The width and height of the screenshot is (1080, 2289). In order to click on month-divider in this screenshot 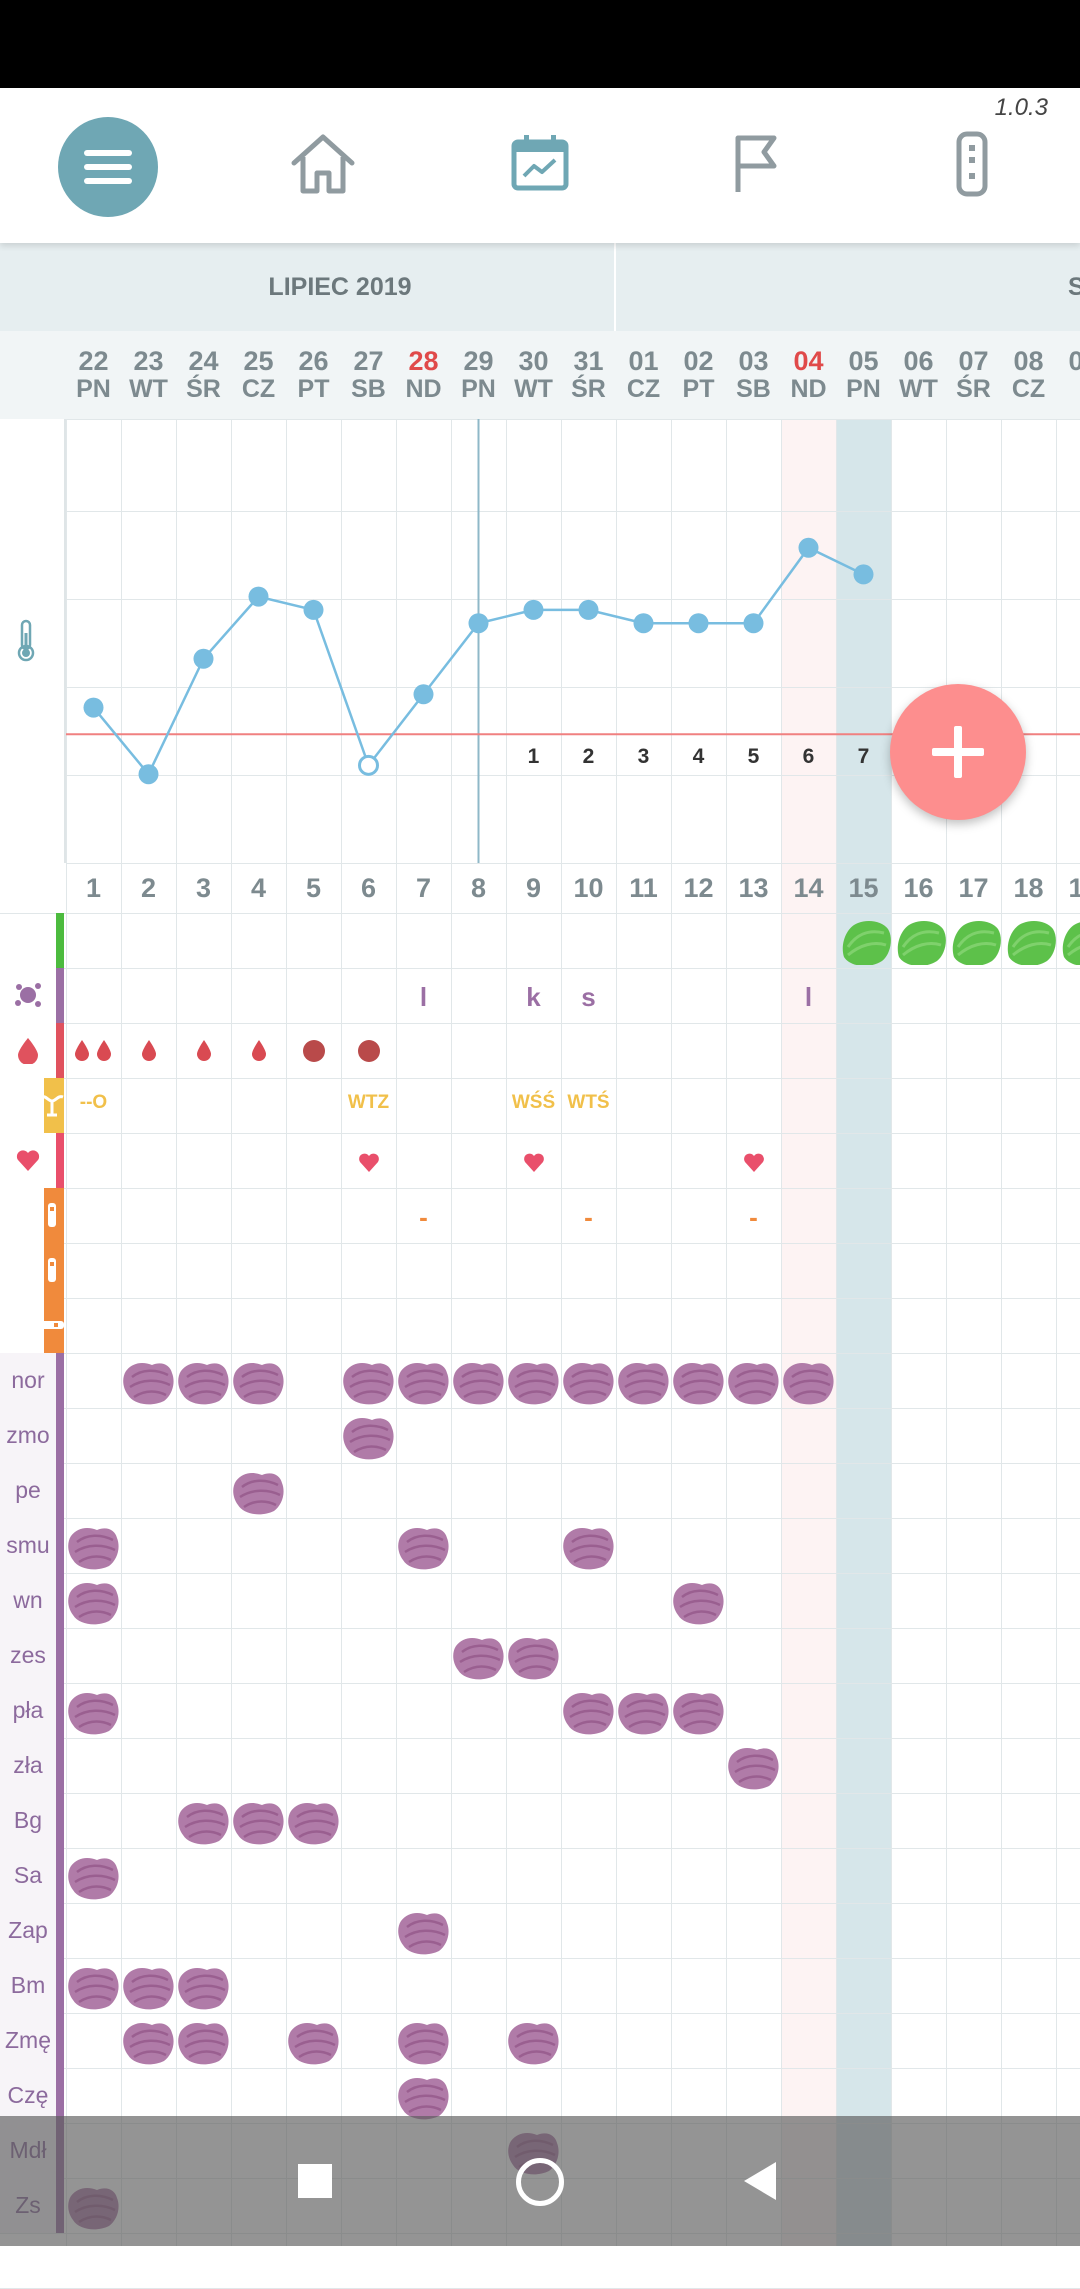, I will do `click(615, 287)`.